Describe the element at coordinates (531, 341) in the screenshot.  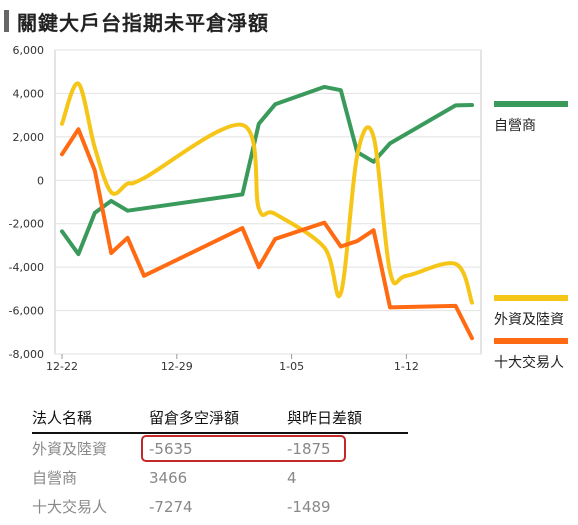
I see `legend-swatch-top10` at that location.